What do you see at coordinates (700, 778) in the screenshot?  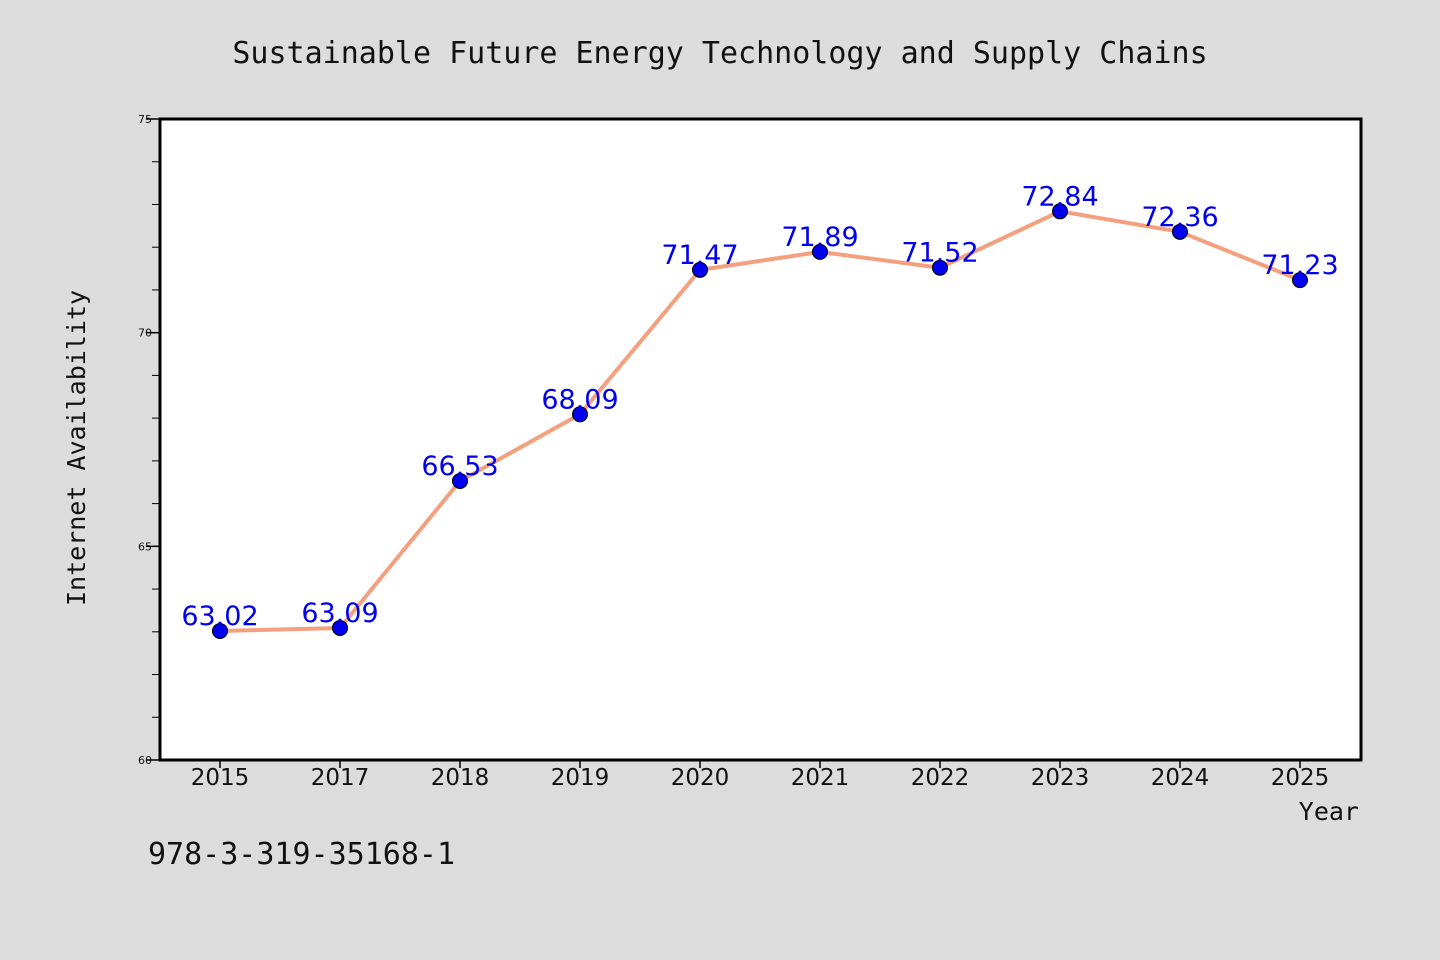 I see `x-tick-label: 2020` at bounding box center [700, 778].